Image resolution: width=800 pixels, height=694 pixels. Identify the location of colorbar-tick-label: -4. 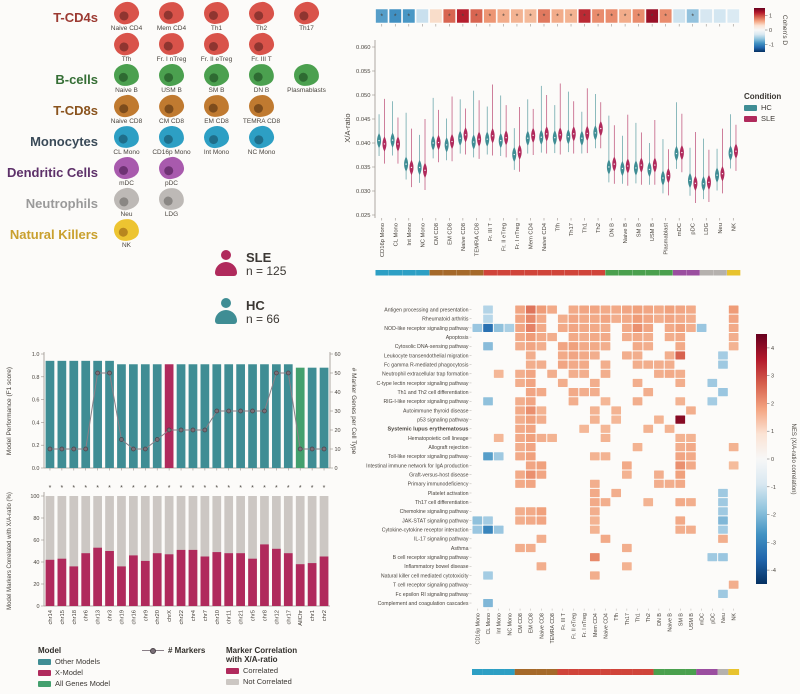
(773, 571).